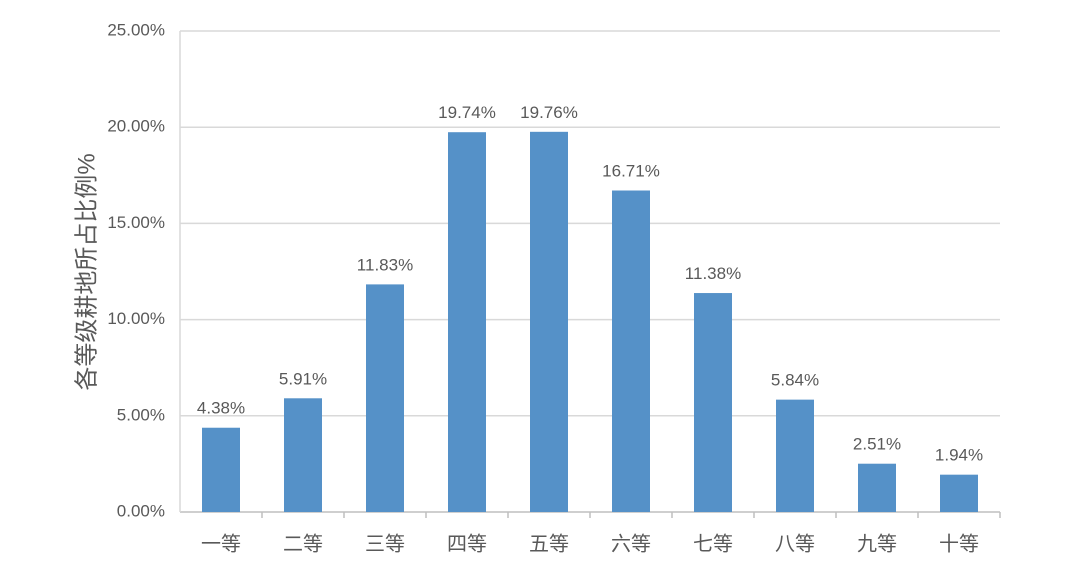 This screenshot has height=581, width=1072. I want to click on data-label: 19.76%, so click(549, 112).